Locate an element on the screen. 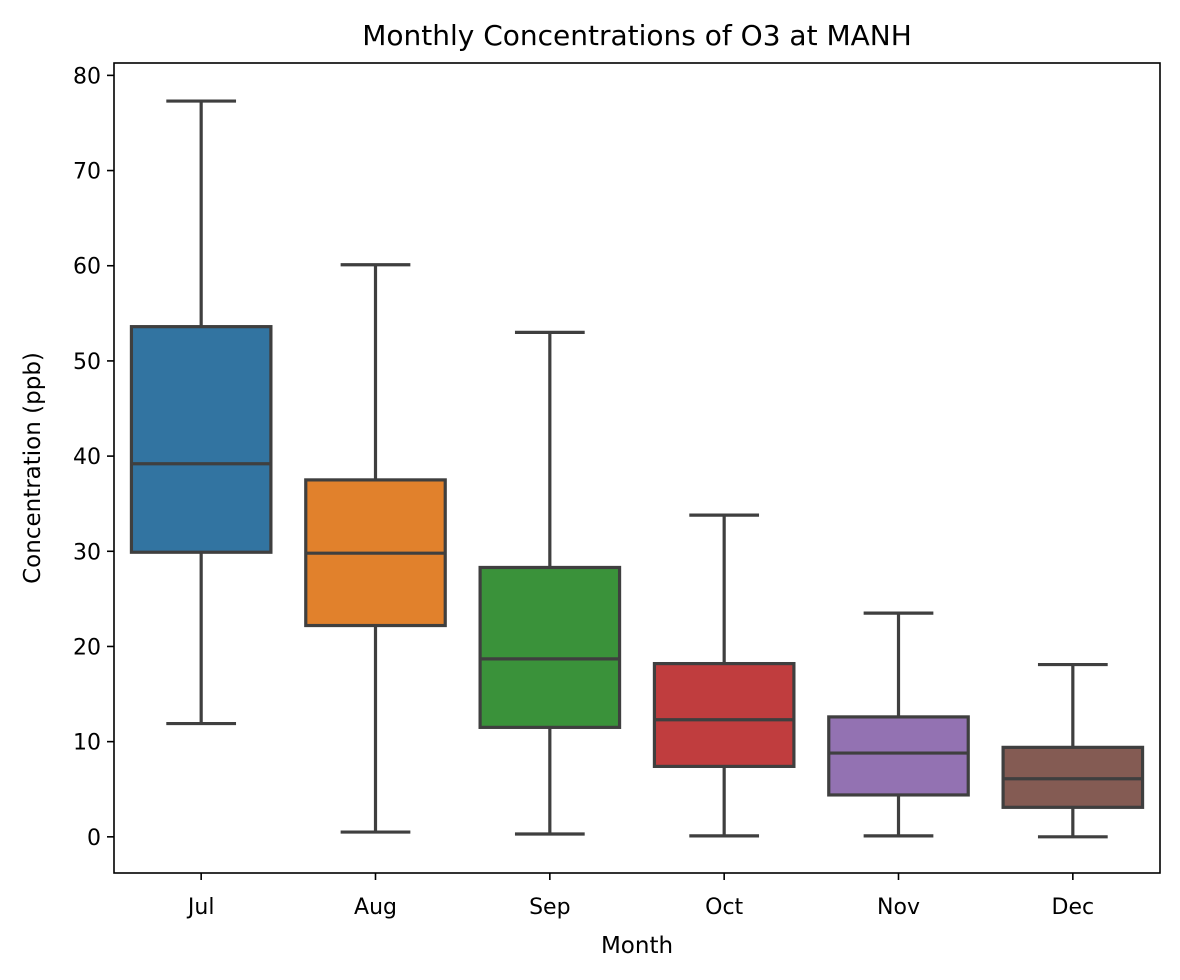 The height and width of the screenshot is (980, 1180). y-axis-label: Concentration (ppb) is located at coordinates (33, 468).